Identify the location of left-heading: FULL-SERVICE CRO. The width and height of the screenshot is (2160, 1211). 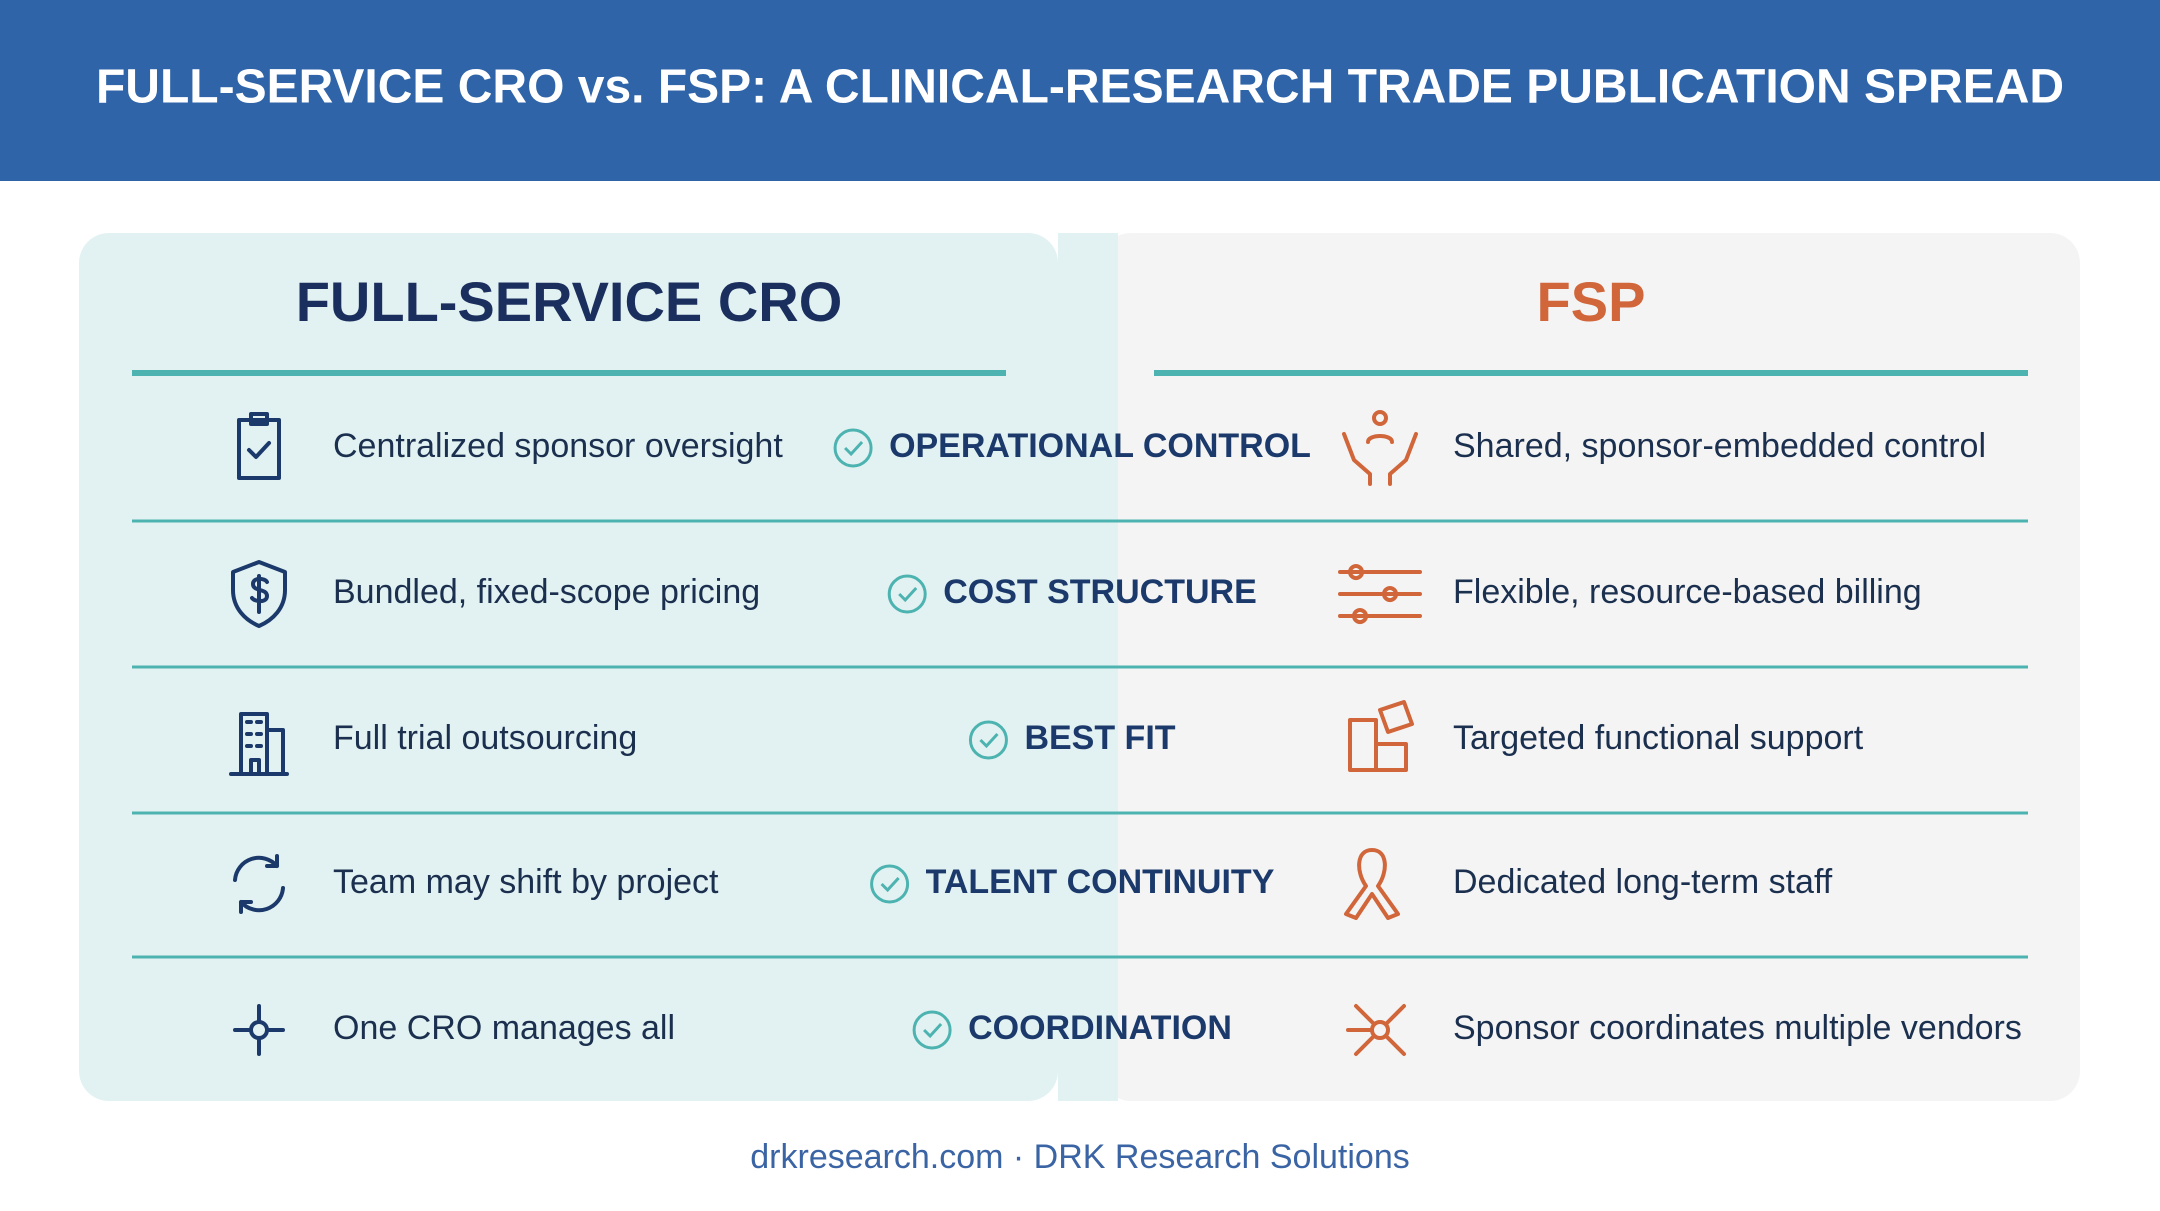
(569, 301).